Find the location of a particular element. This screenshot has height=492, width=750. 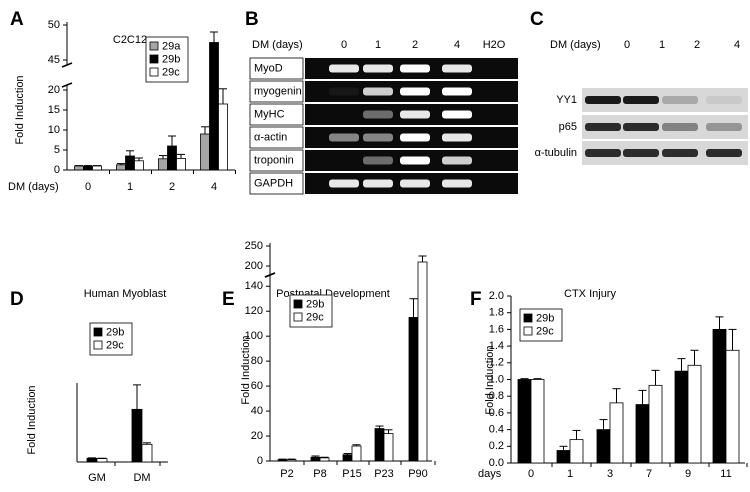

y-axis-title: Fold Induction is located at coordinates (32, 419).